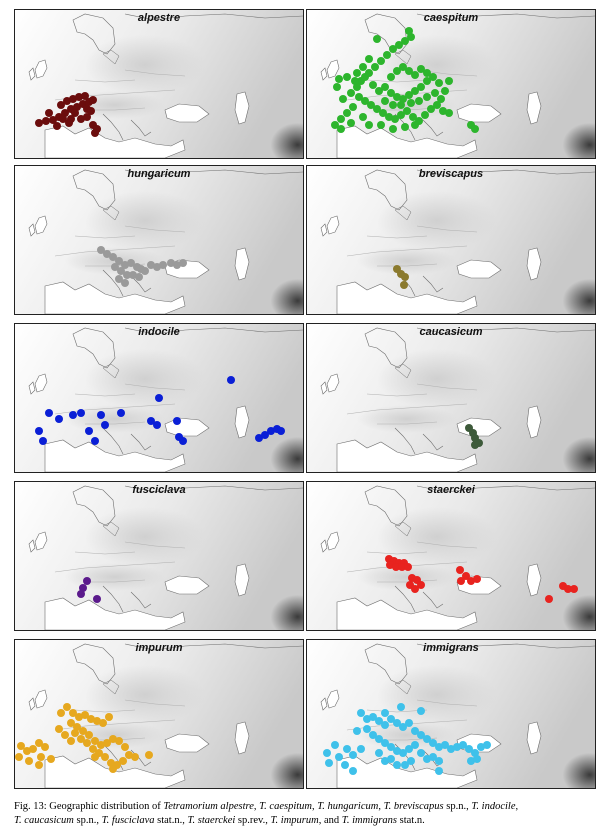 The height and width of the screenshot is (834, 604). What do you see at coordinates (451, 556) in the screenshot?
I see `map-panel-staerckei: staerckei` at bounding box center [451, 556].